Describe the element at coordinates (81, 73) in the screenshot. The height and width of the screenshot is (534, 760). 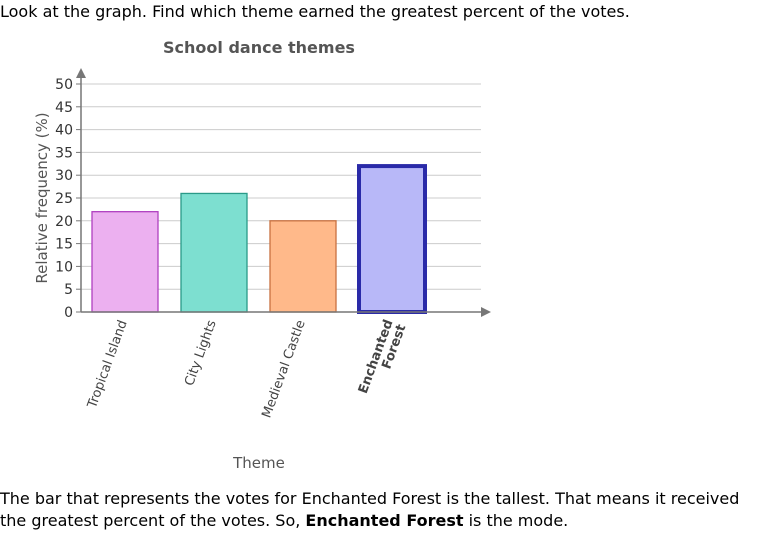
I see `y-axis-arrow` at that location.